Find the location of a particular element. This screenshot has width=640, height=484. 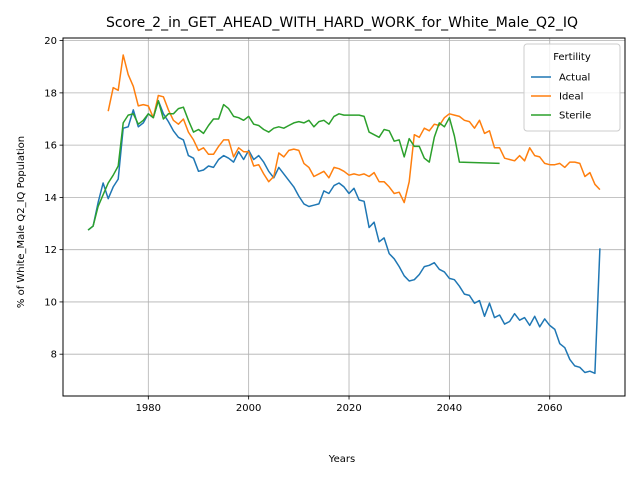

legend-label-actual: Actual is located at coordinates (574, 78).